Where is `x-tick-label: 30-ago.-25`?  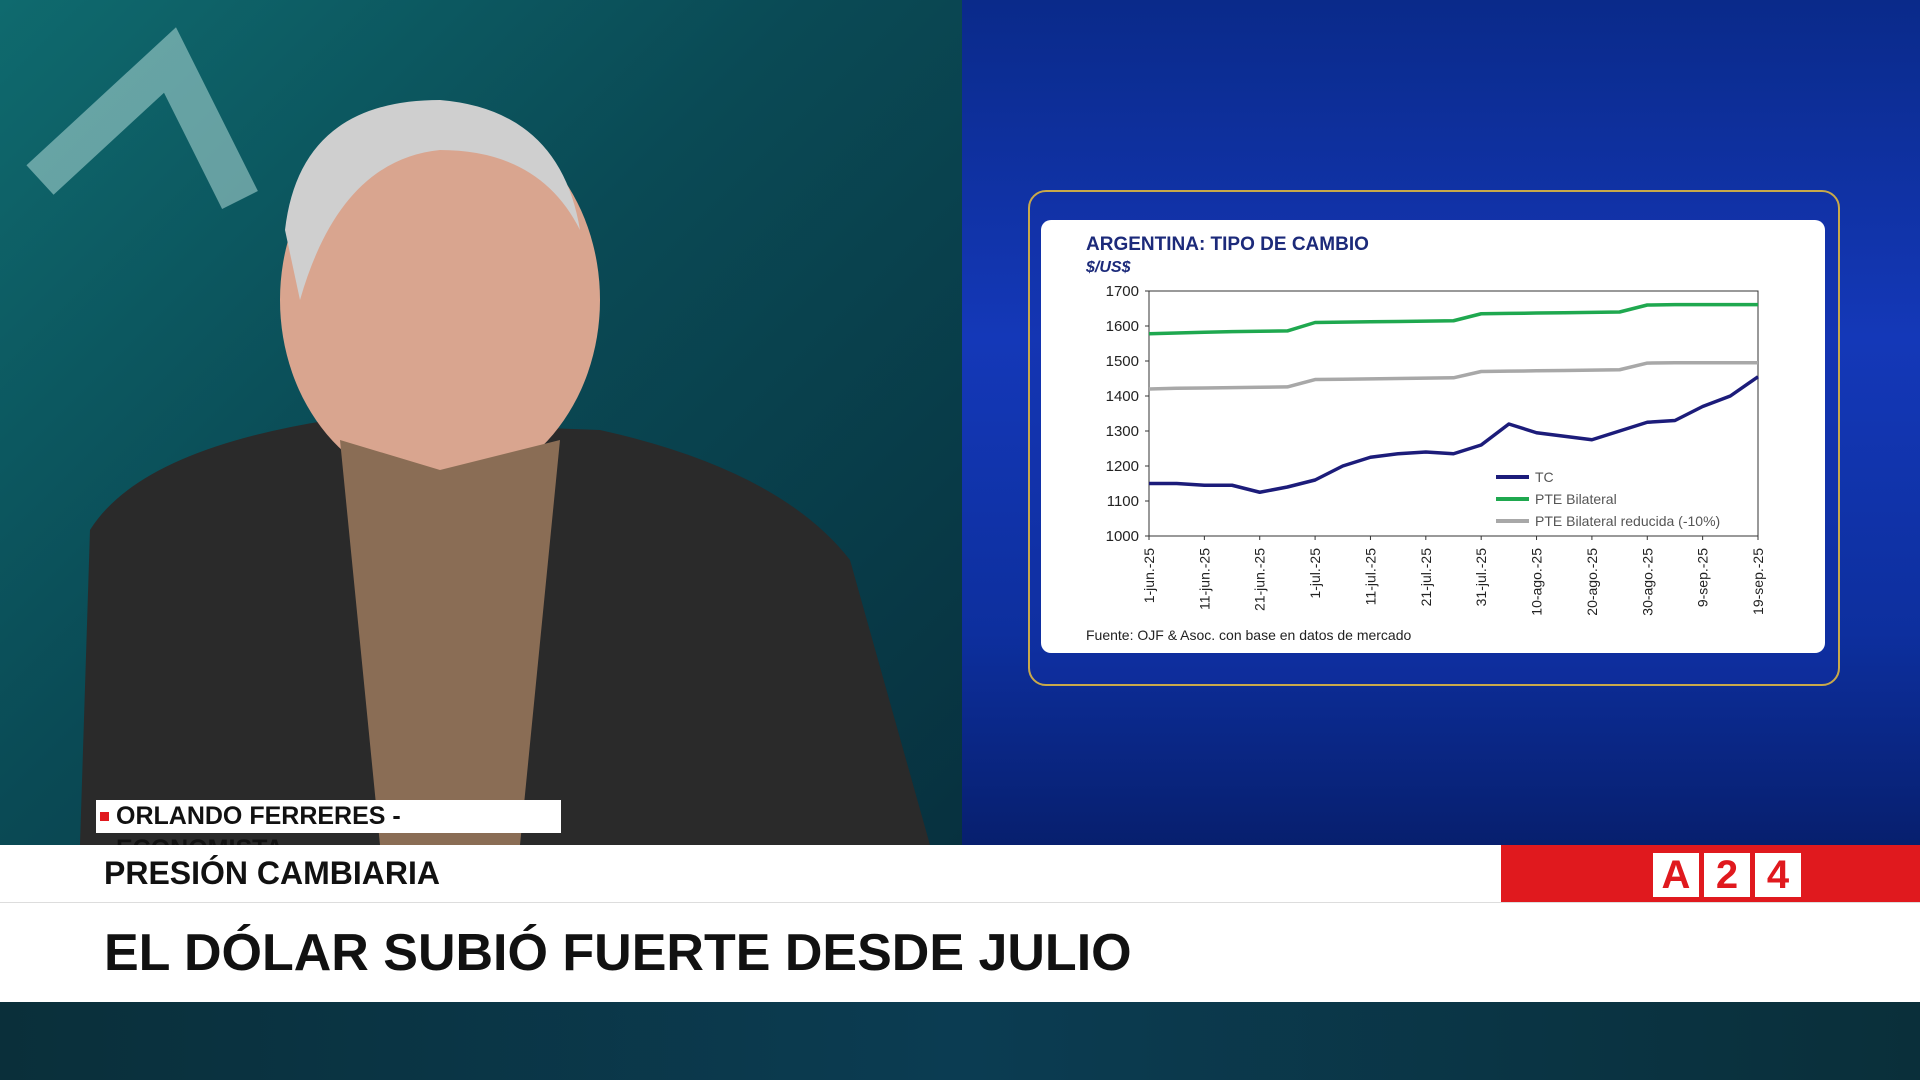 x-tick-label: 30-ago.-25 is located at coordinates (1647, 582).